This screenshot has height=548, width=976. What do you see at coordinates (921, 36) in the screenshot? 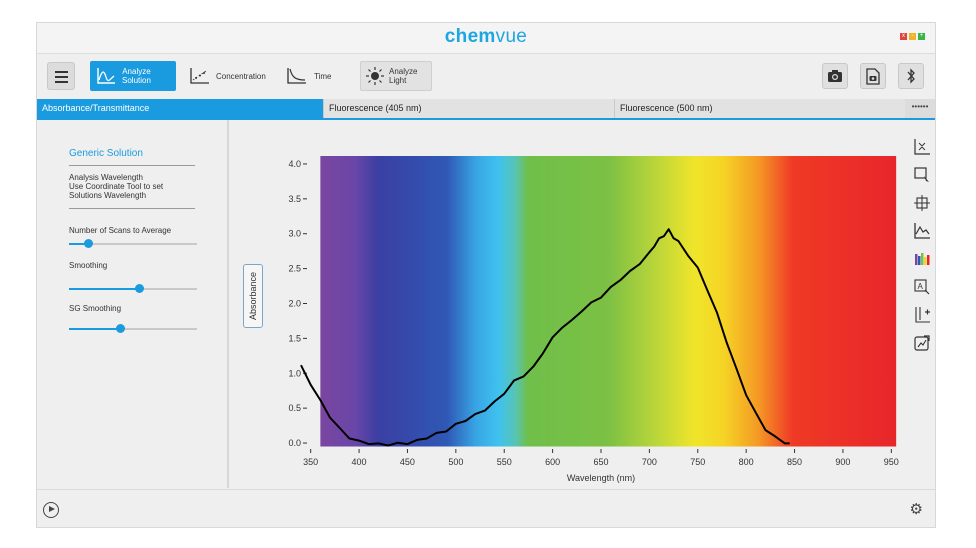
I see `maximize-window-button: +` at bounding box center [921, 36].